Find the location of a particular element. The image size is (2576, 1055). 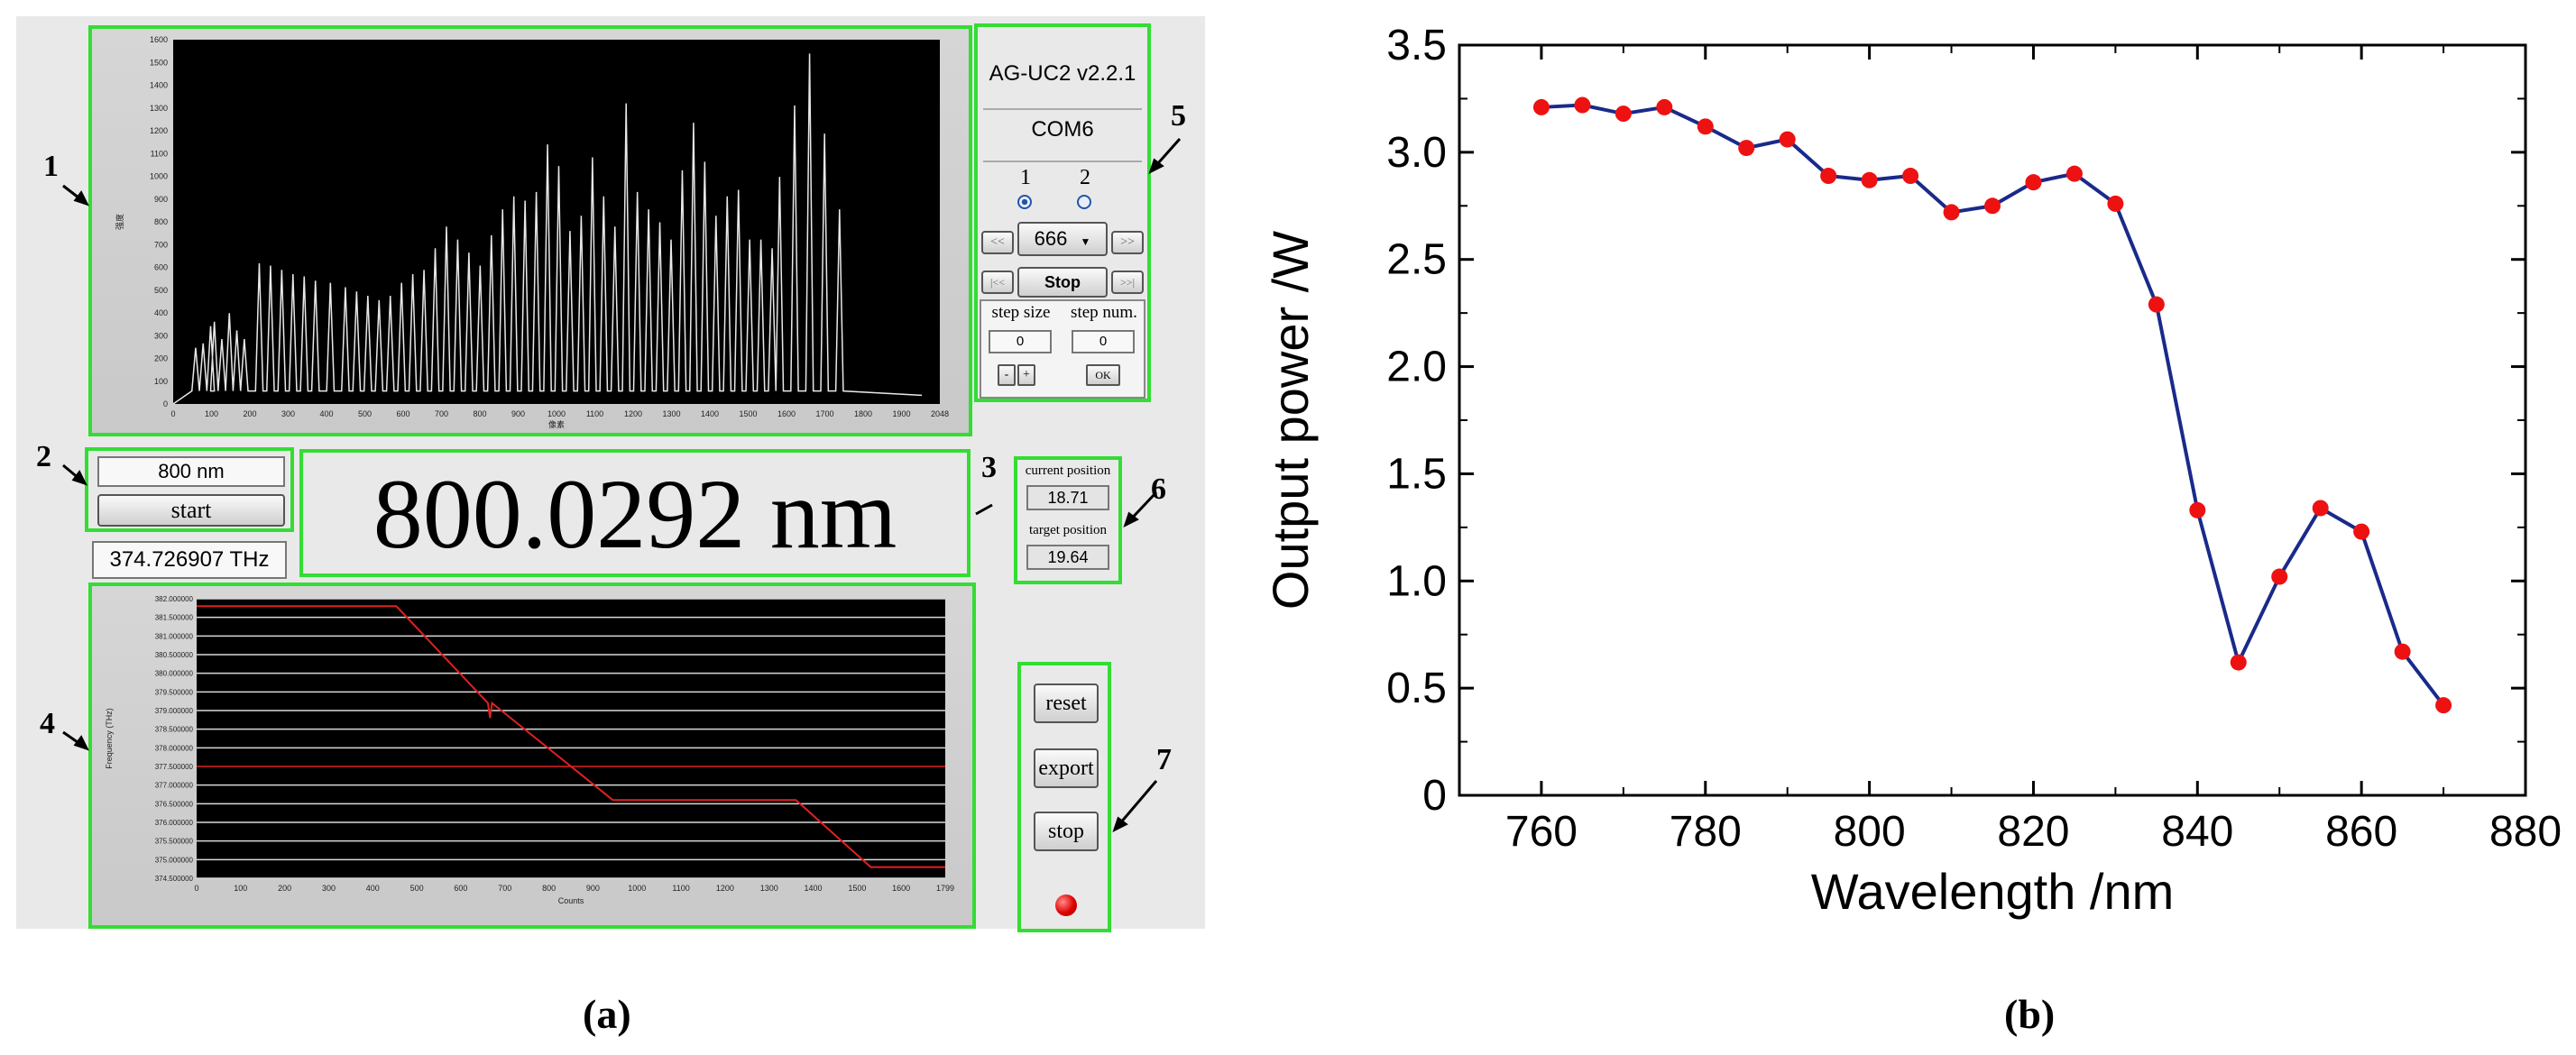

x-tick-label: 0 is located at coordinates (196, 888).